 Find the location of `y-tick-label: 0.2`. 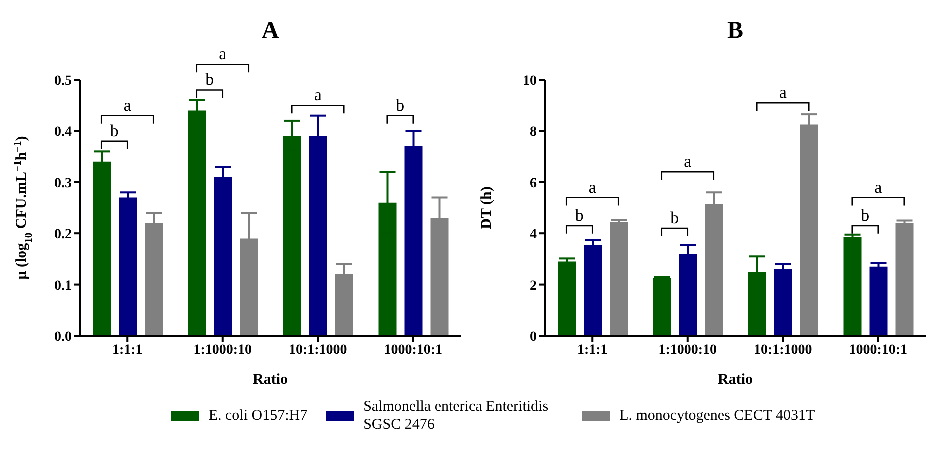

y-tick-label: 0.2 is located at coordinates (63, 235).